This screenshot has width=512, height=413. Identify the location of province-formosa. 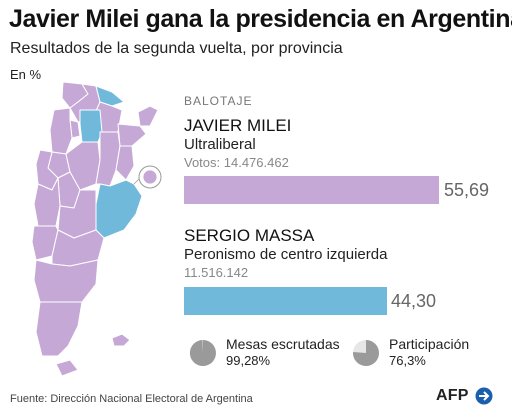
(110, 96).